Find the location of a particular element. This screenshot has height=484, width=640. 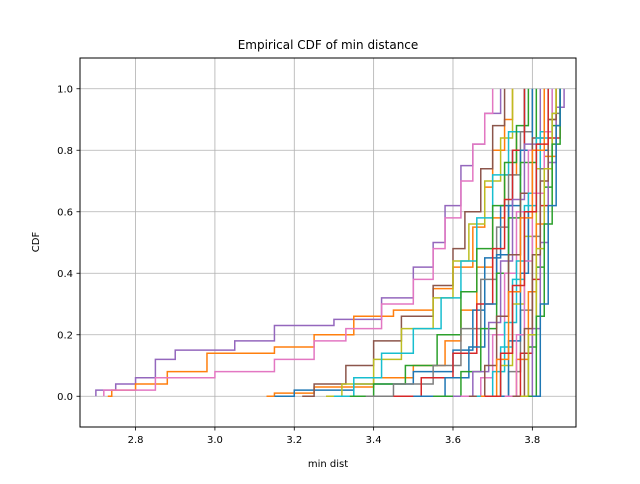

x-tick-label: 3.8 is located at coordinates (532, 440).